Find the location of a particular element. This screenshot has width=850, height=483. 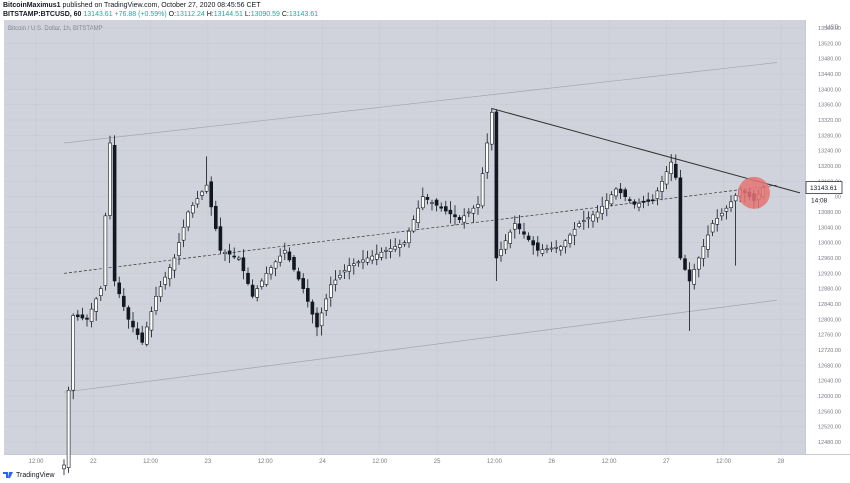

x-tick-label: 27 is located at coordinates (666, 462).